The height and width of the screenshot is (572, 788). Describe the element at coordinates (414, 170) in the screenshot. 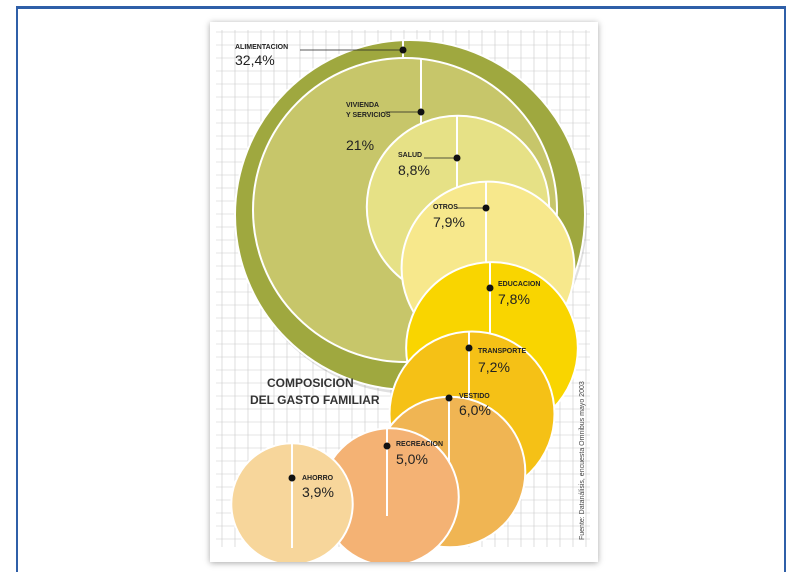

I see `category-value: 8,8%` at that location.